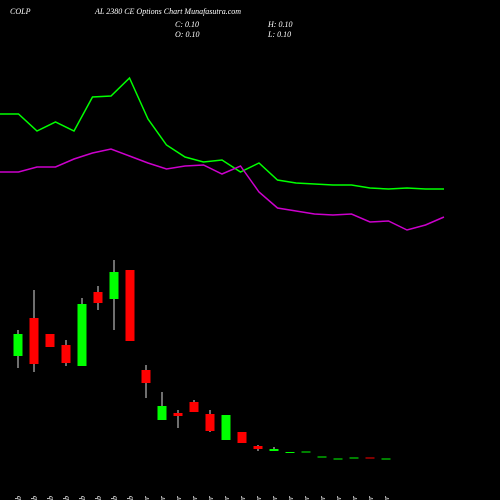 Image resolution: width=500 pixels, height=500 pixels. I want to click on x-tick-label: 20 Mar, so click(338, 497).